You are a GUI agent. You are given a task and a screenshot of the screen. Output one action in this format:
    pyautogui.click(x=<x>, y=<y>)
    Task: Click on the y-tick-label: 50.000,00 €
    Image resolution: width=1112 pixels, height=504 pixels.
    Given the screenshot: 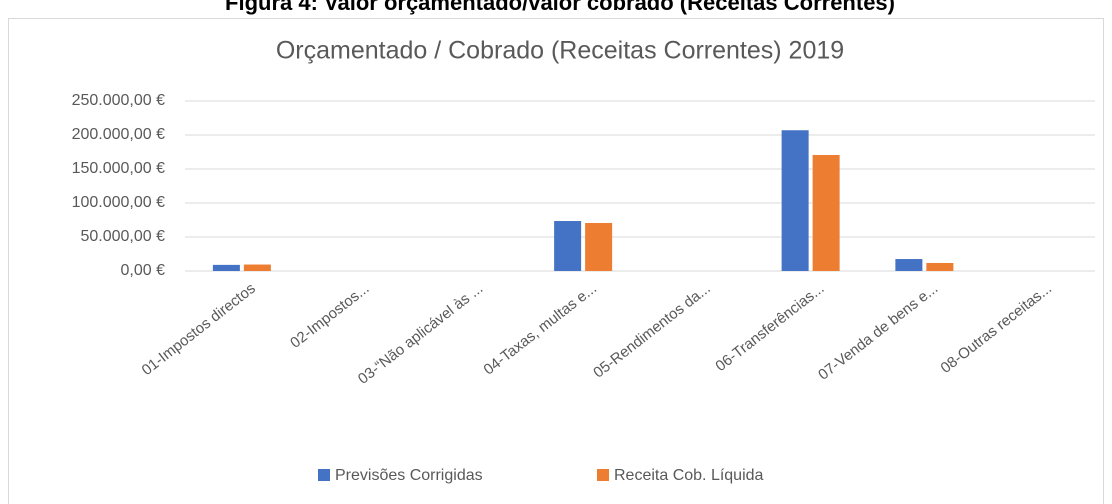 What is the action you would take?
    pyautogui.click(x=122, y=236)
    